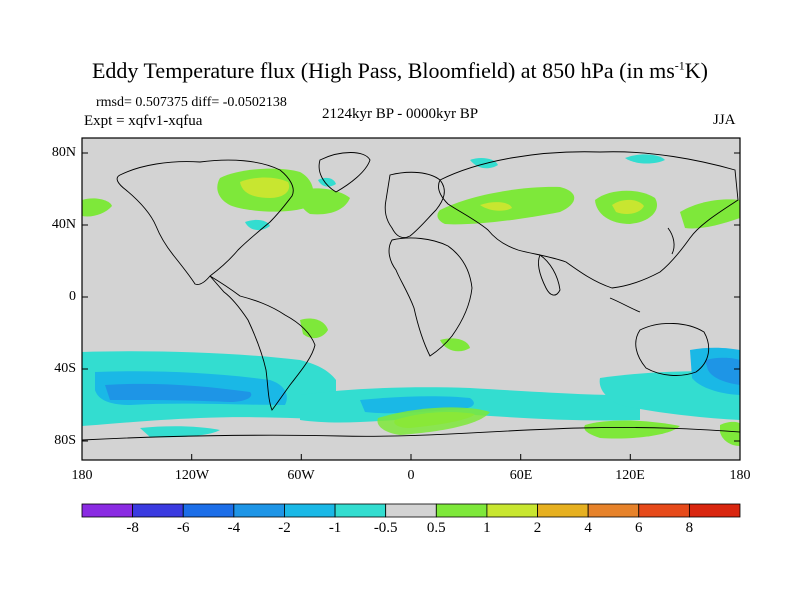 The width and height of the screenshot is (800, 600). I want to click on colorbar-label: -4, so click(234, 528).